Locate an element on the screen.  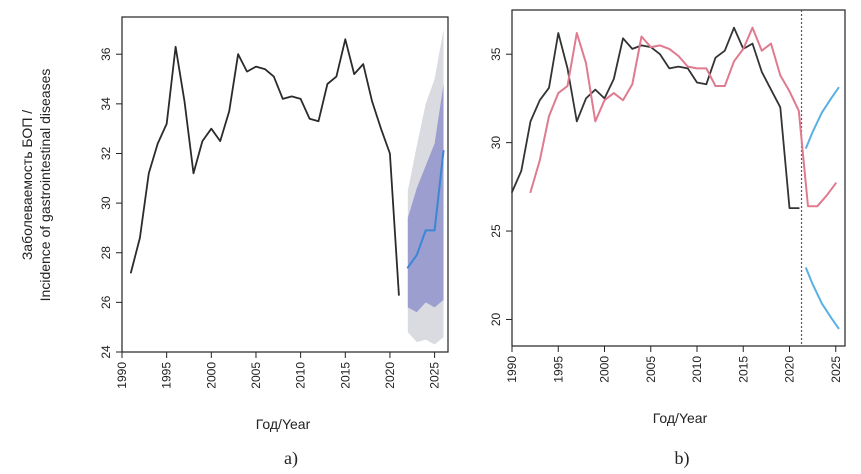
panel-a-y-ticks: 24 26 28 30 32 34 36 is located at coordinates (110, 203).